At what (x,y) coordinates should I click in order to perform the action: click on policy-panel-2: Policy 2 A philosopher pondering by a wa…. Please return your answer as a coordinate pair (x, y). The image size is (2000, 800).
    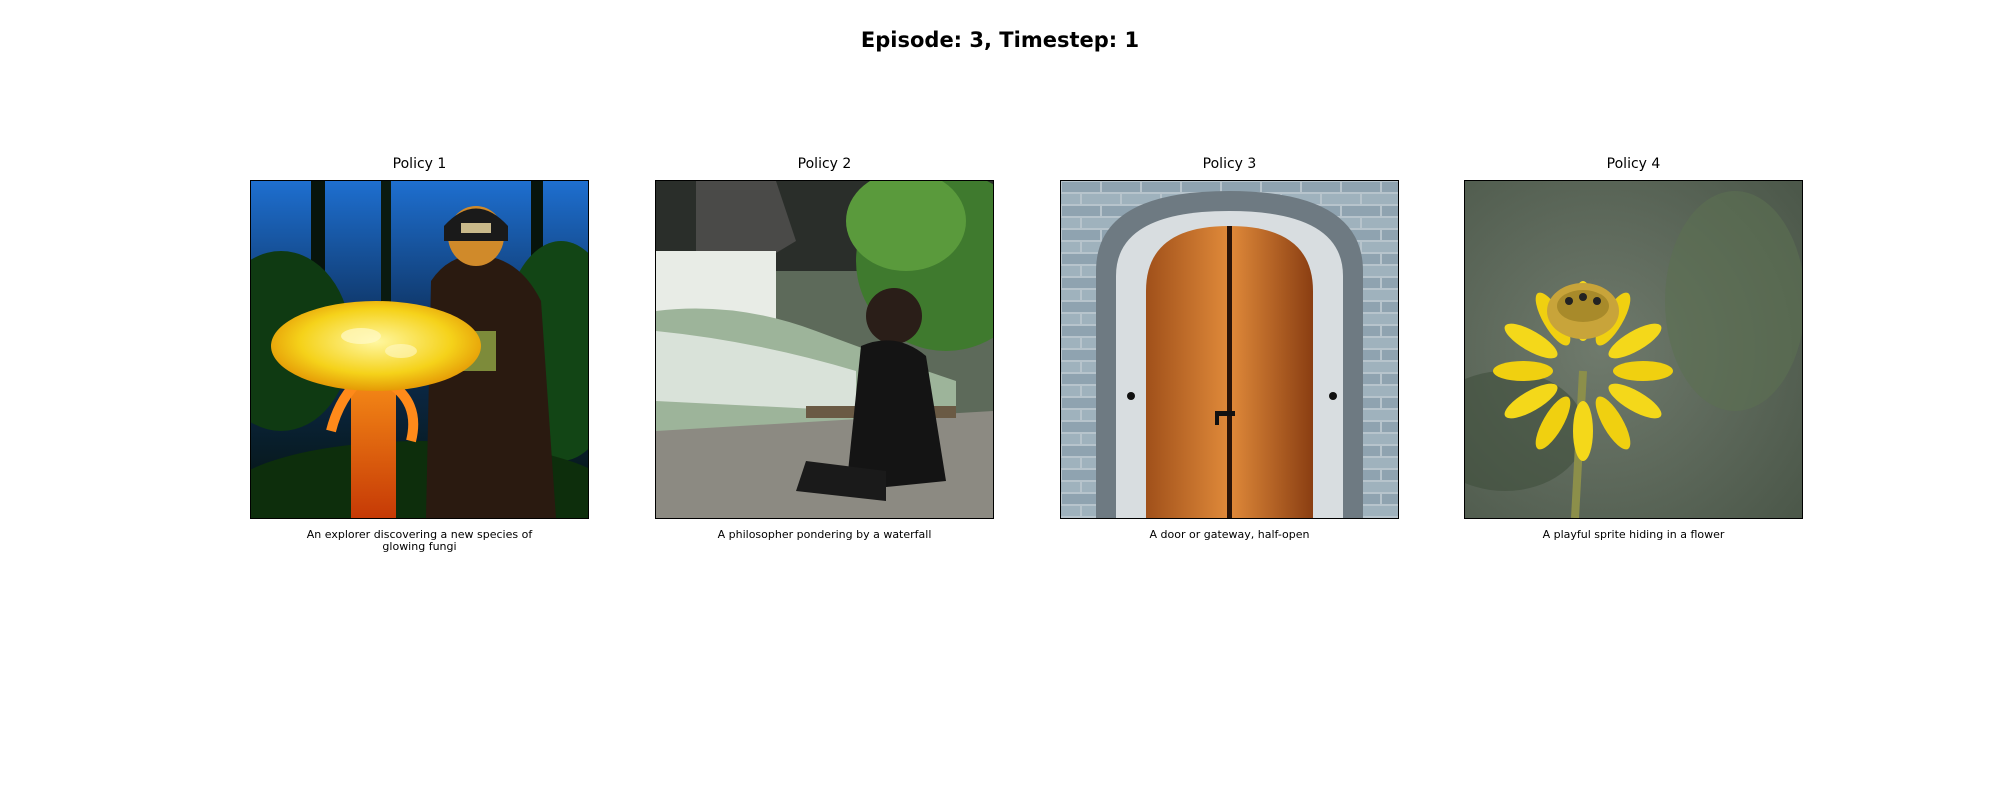
    Looking at the image, I should click on (824, 348).